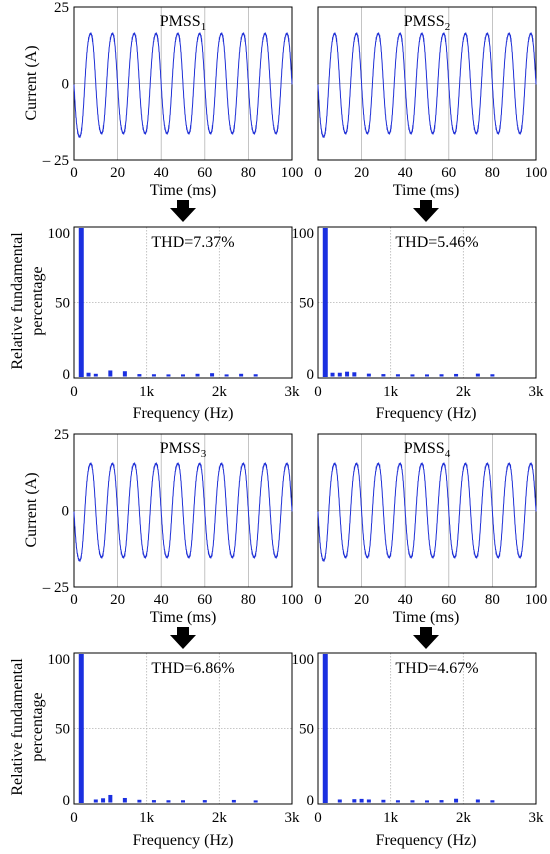 This screenshot has height=854, width=550. Describe the element at coordinates (17, 727) in the screenshot. I see `row2-spectrum-ylabel-line1: Relative fundamental` at that location.